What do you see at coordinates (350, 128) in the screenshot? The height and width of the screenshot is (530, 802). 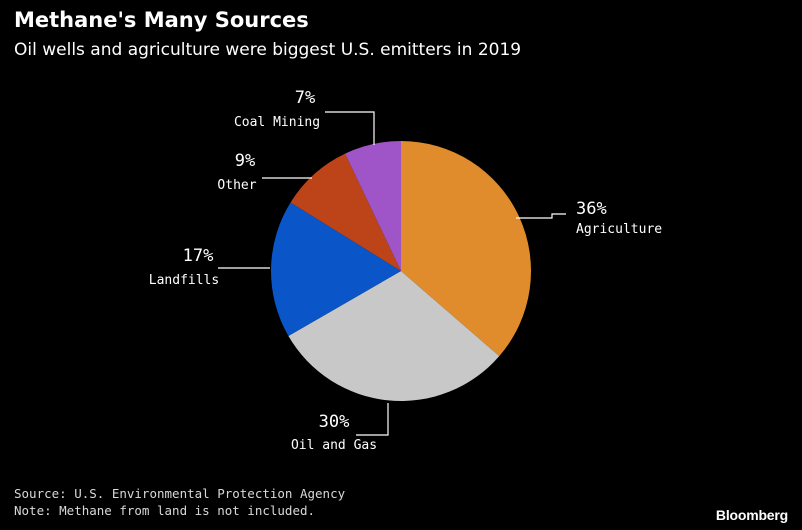 I see `leader-line-coal-mining` at bounding box center [350, 128].